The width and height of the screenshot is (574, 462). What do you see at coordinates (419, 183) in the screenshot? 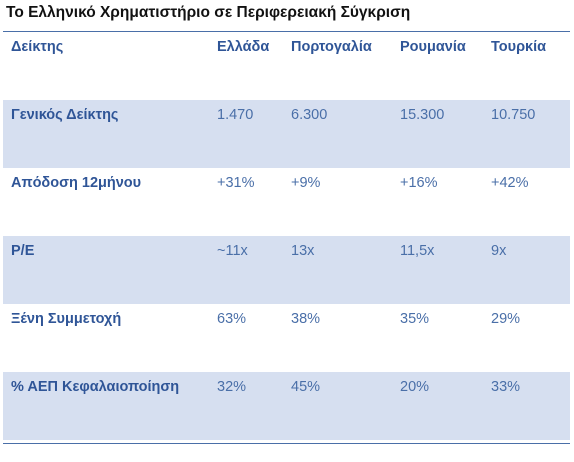
I see `cell-romania: +16%` at bounding box center [419, 183].